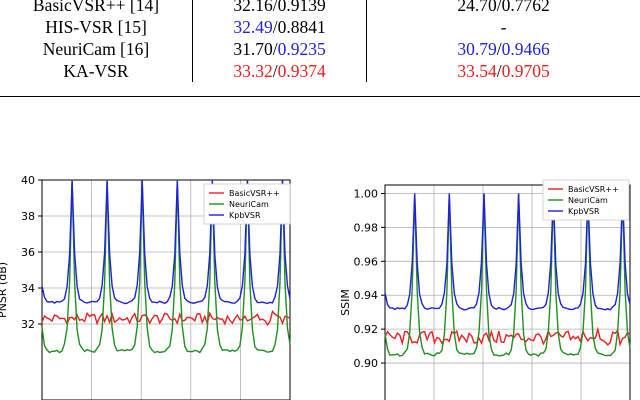 This screenshot has width=640, height=400. Describe the element at coordinates (28, 216) in the screenshot. I see `y-tick-label: 38` at that location.